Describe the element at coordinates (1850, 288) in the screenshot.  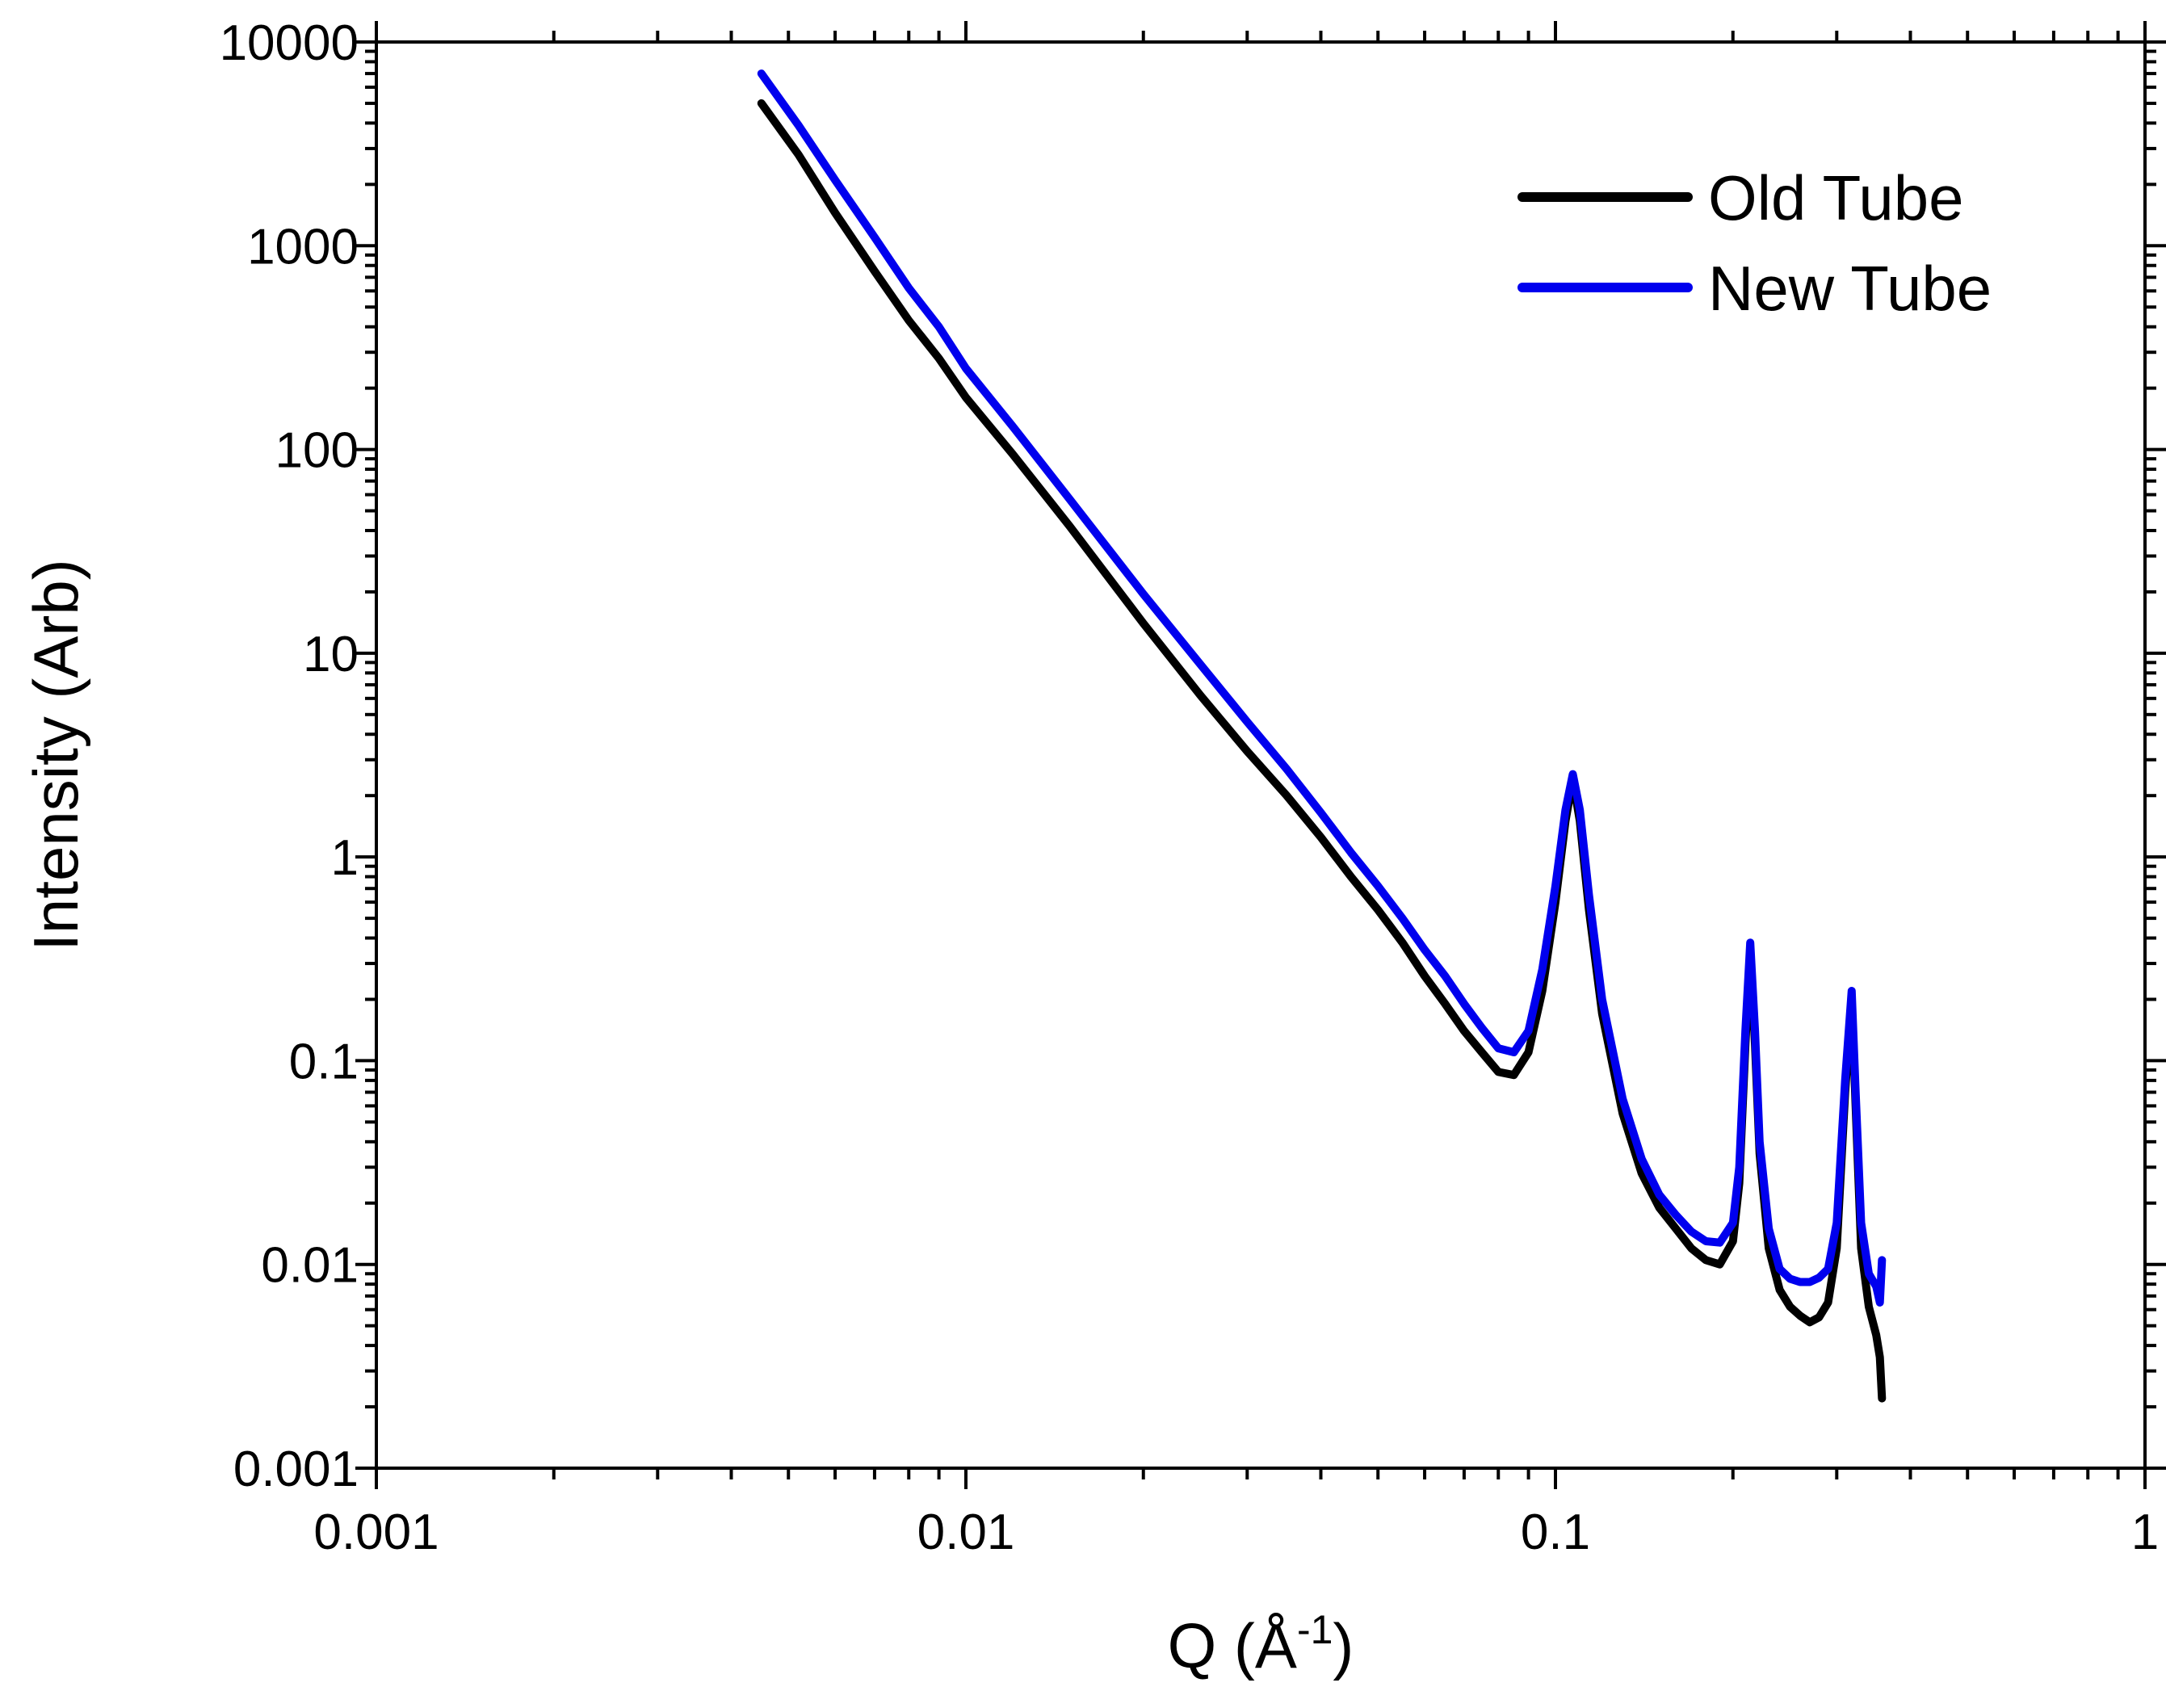
I see `legend-label-2: New Tube` at that location.